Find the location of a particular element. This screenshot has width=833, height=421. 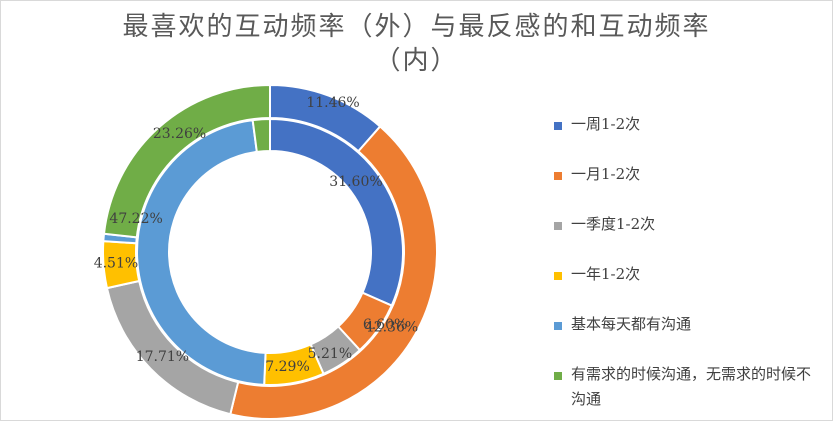

legend-item-monthly: 一月1-2次 is located at coordinates (689, 187).